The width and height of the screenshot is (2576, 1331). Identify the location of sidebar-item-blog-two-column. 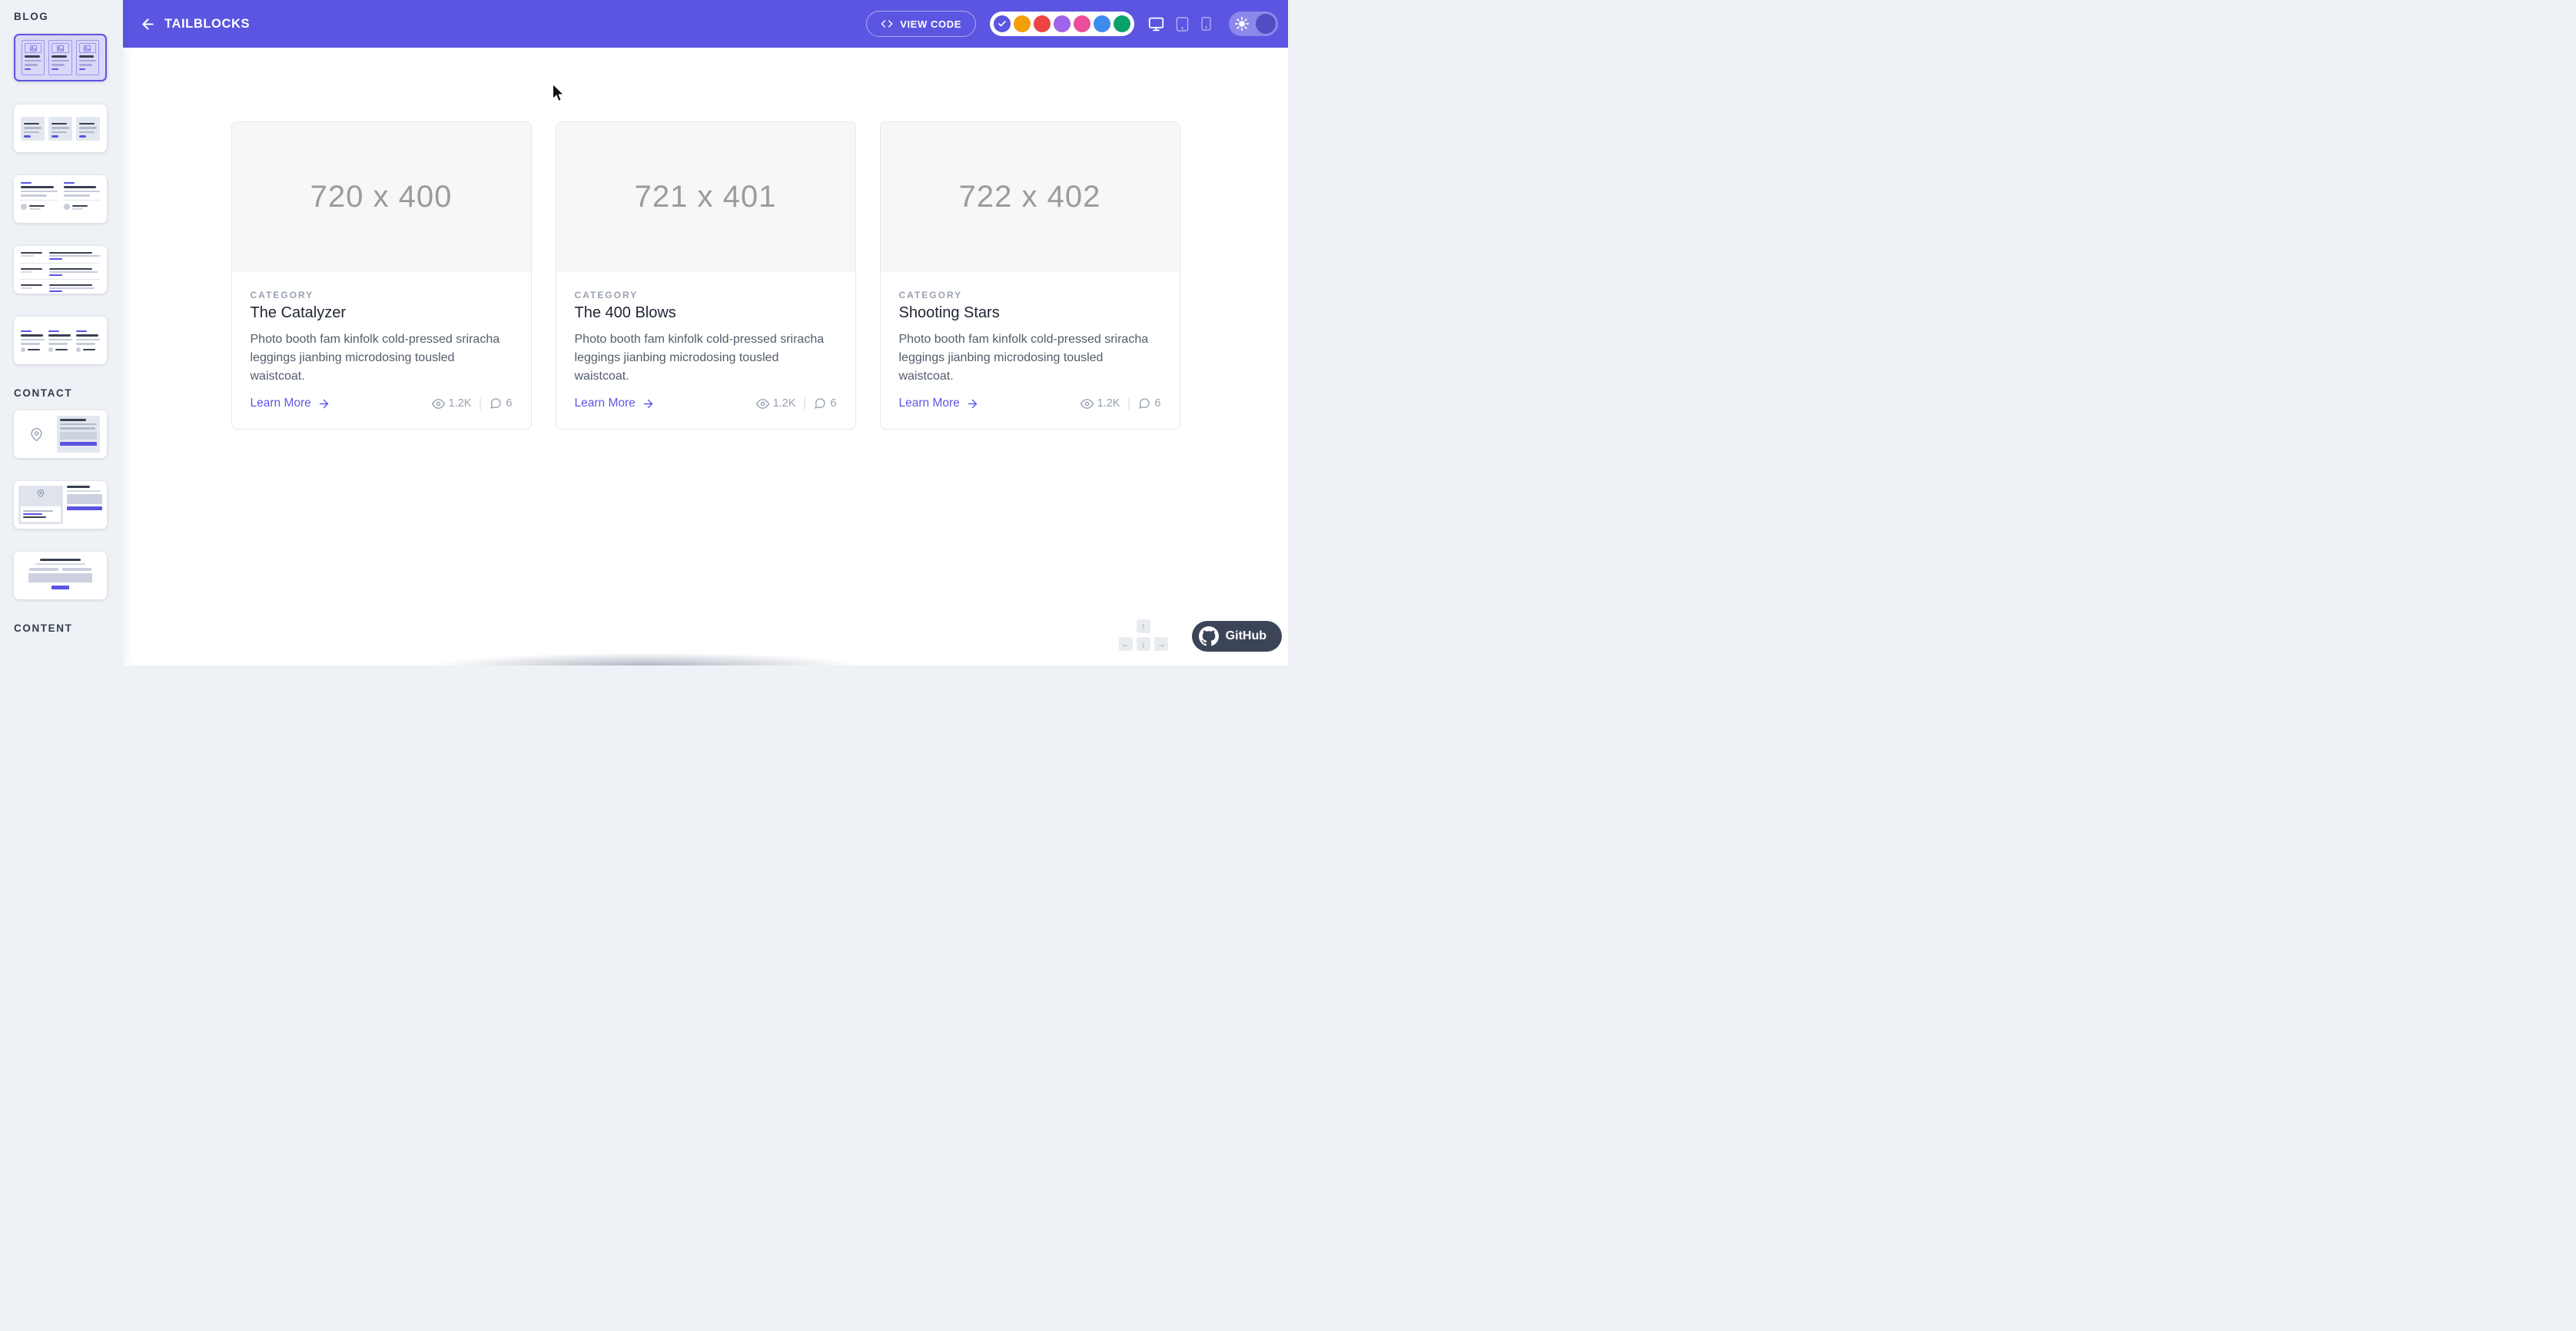
(60, 199).